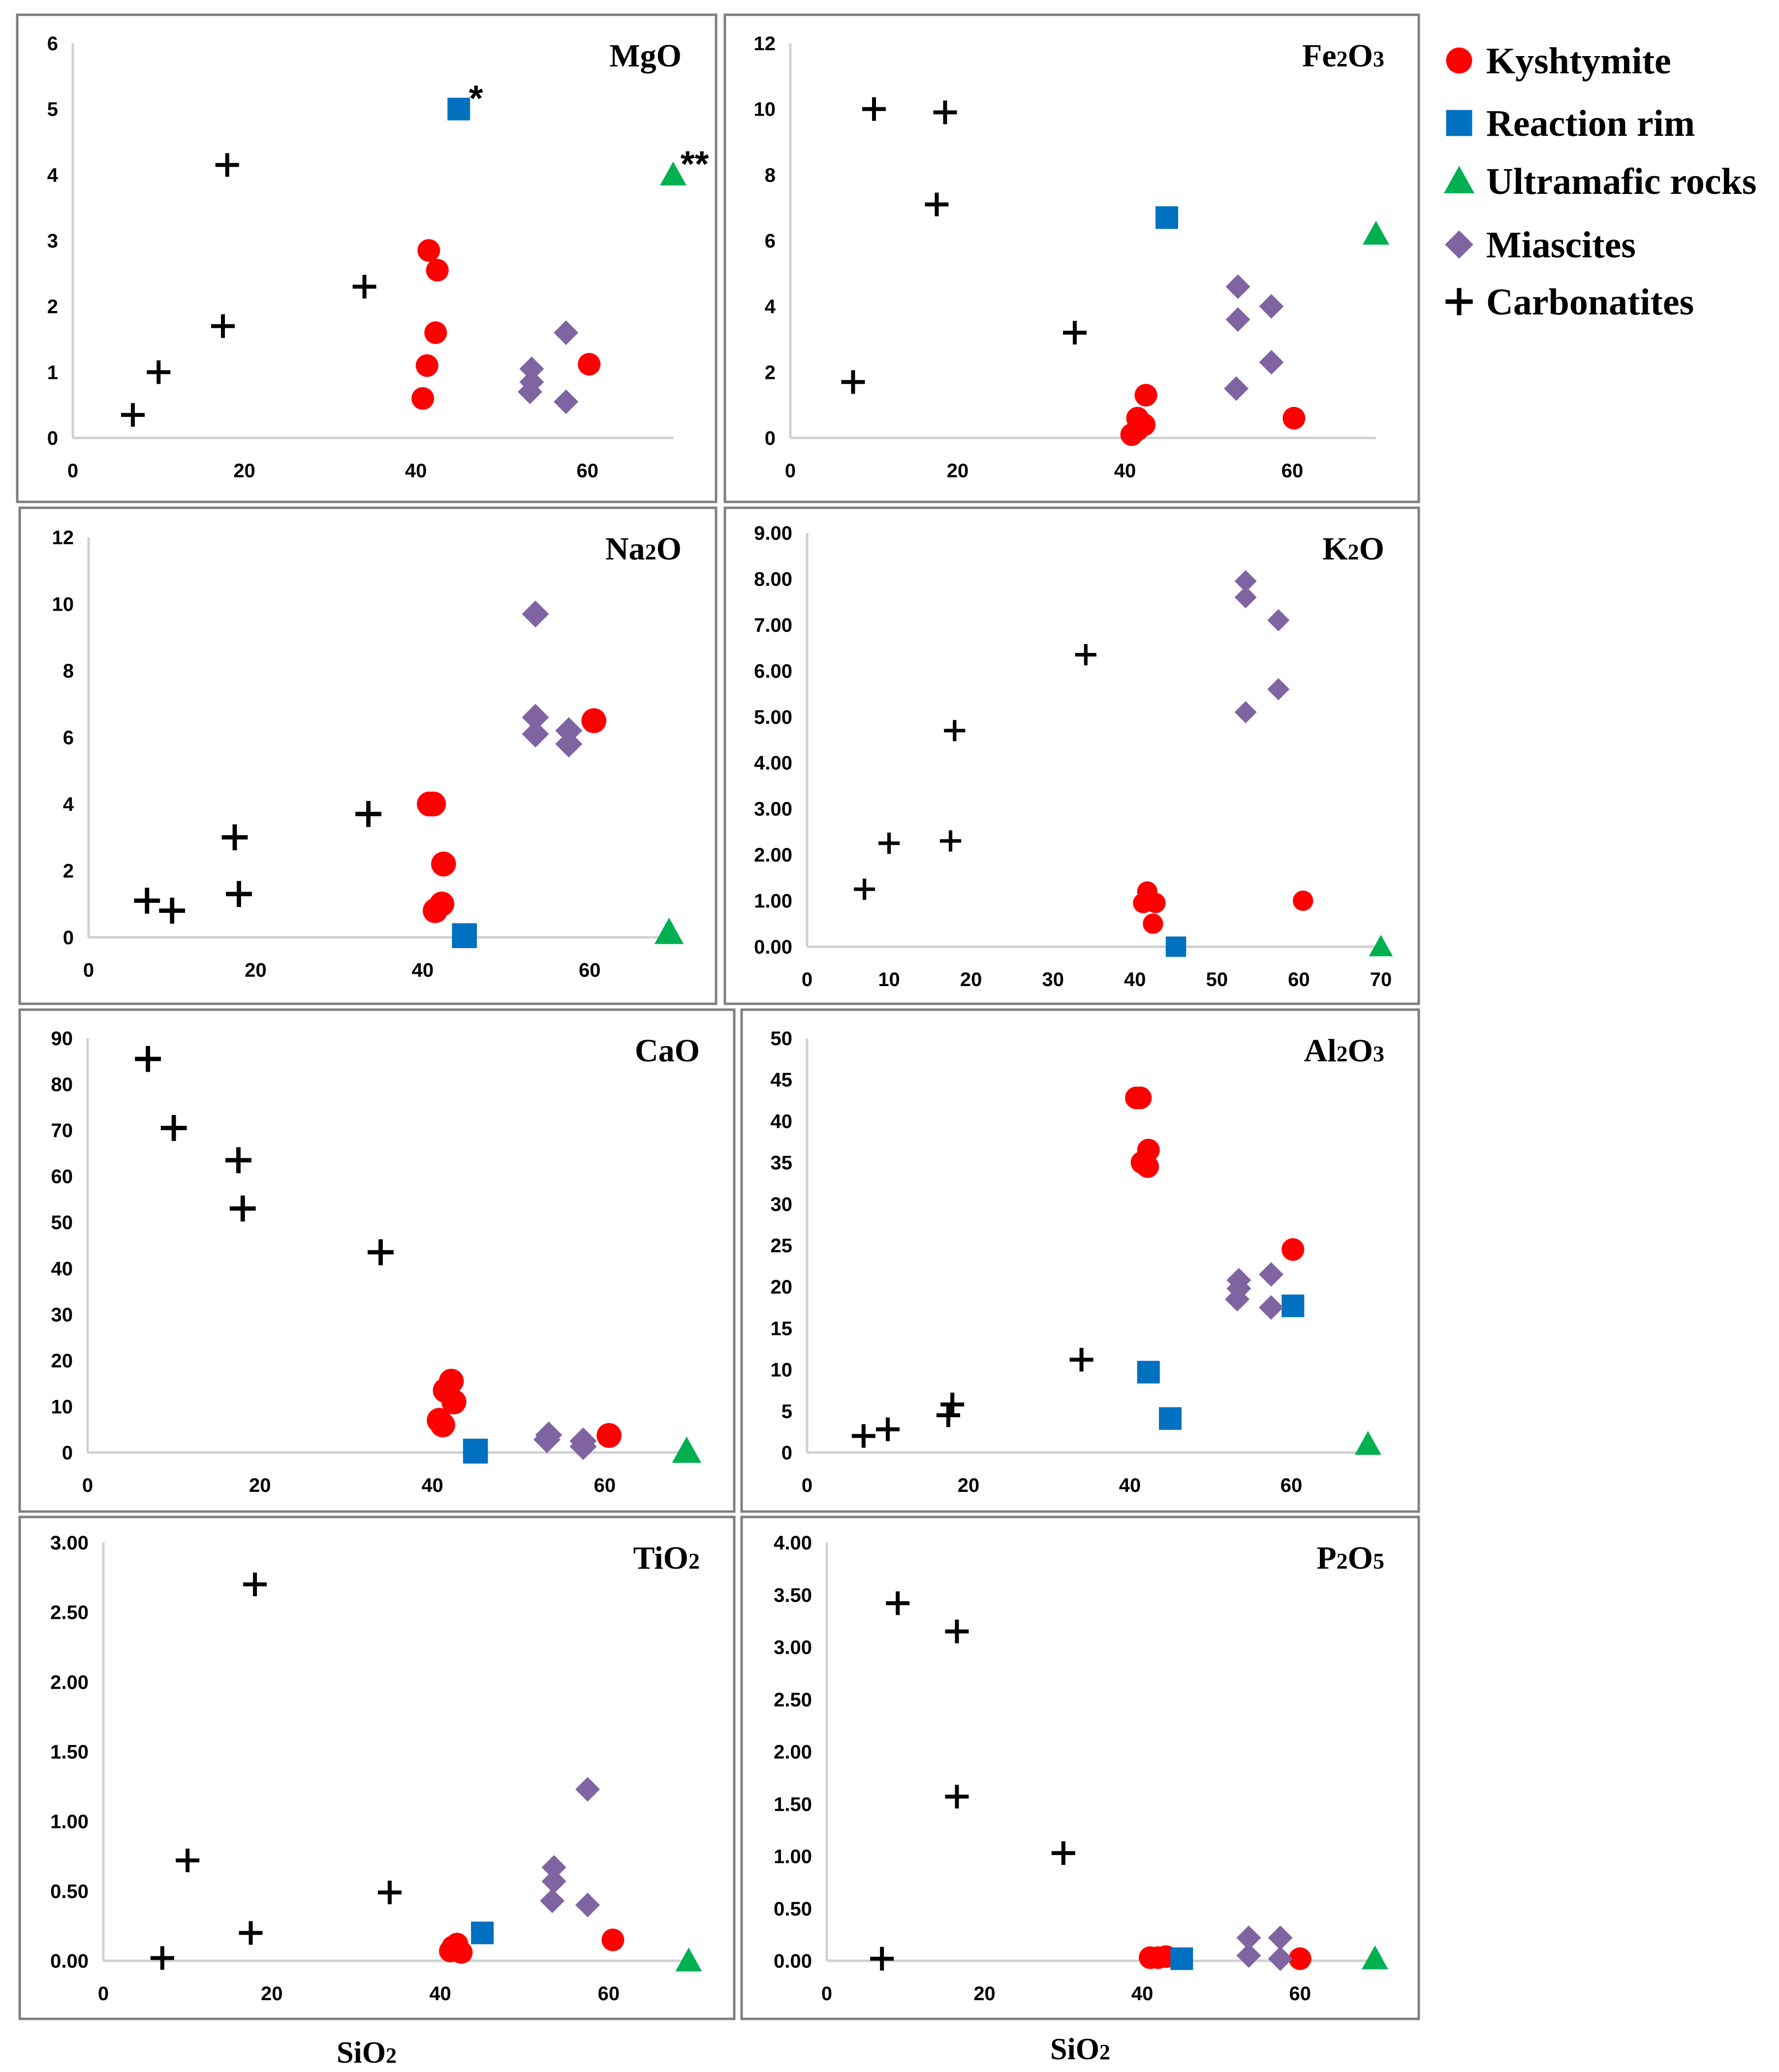 The image size is (1779, 2072). I want to click on y-tick-label: 90, so click(62, 1039).